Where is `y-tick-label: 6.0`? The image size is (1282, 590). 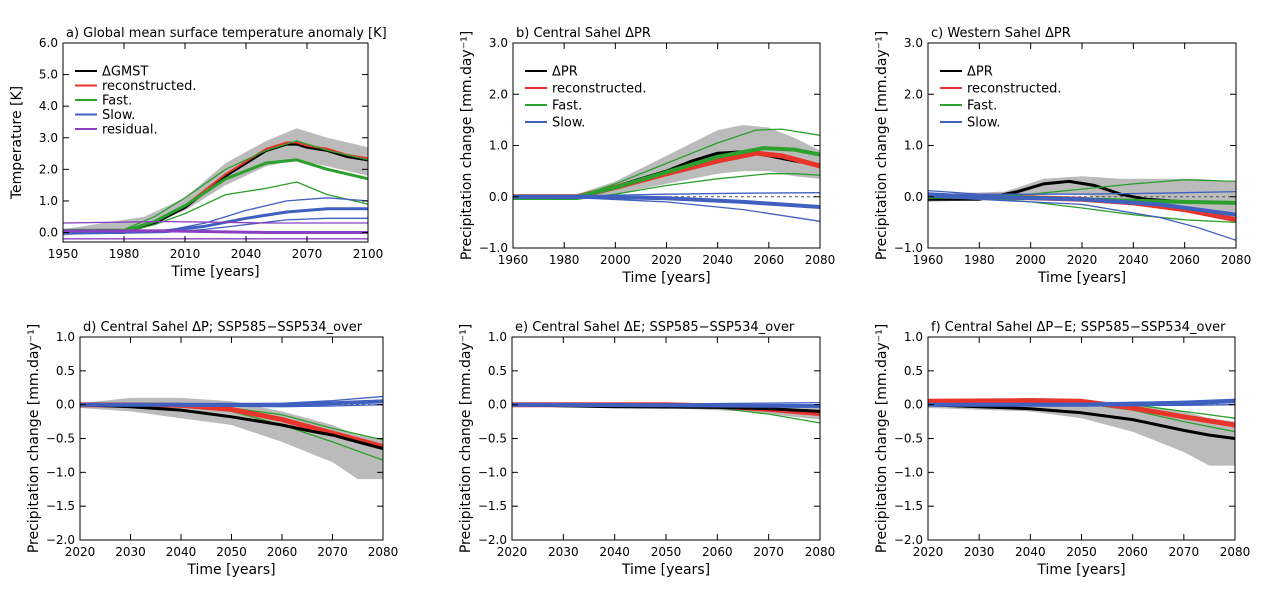
y-tick-label: 6.0 is located at coordinates (48, 43).